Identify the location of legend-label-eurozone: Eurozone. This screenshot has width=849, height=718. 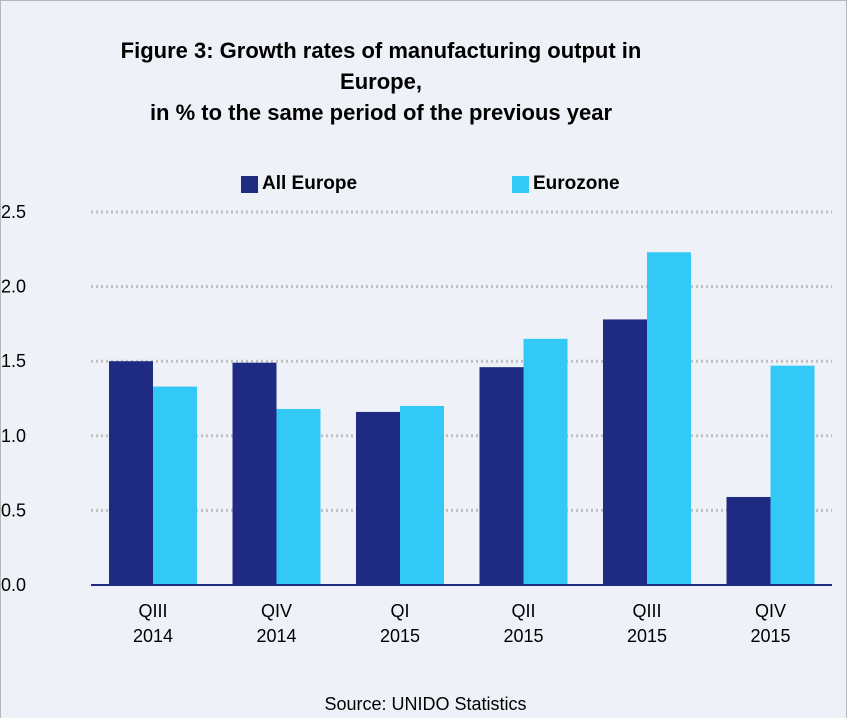
(576, 183).